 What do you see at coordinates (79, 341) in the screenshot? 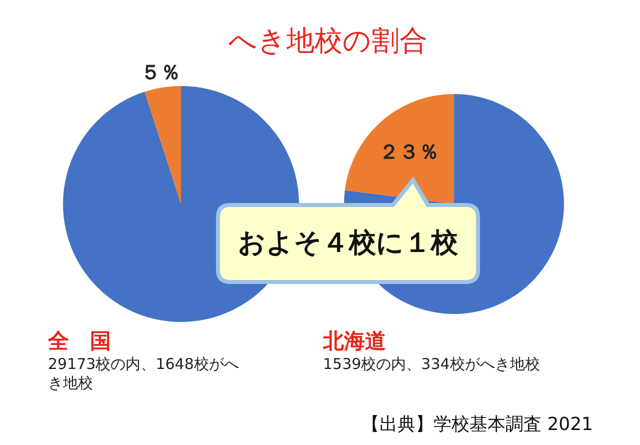
I see `text: 全 国` at bounding box center [79, 341].